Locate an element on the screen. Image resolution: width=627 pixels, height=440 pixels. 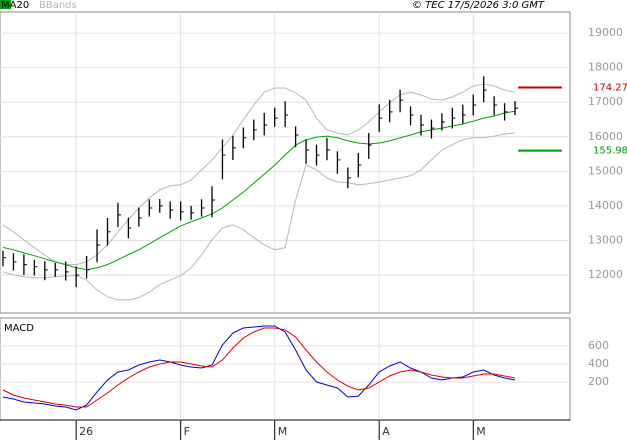
level-label: 155.98 is located at coordinates (610, 151).